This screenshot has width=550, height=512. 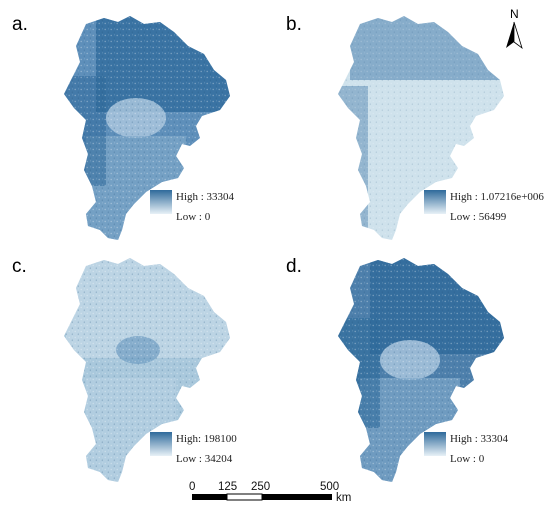 I want to click on legend-low: Low : 34204, so click(x=204, y=459).